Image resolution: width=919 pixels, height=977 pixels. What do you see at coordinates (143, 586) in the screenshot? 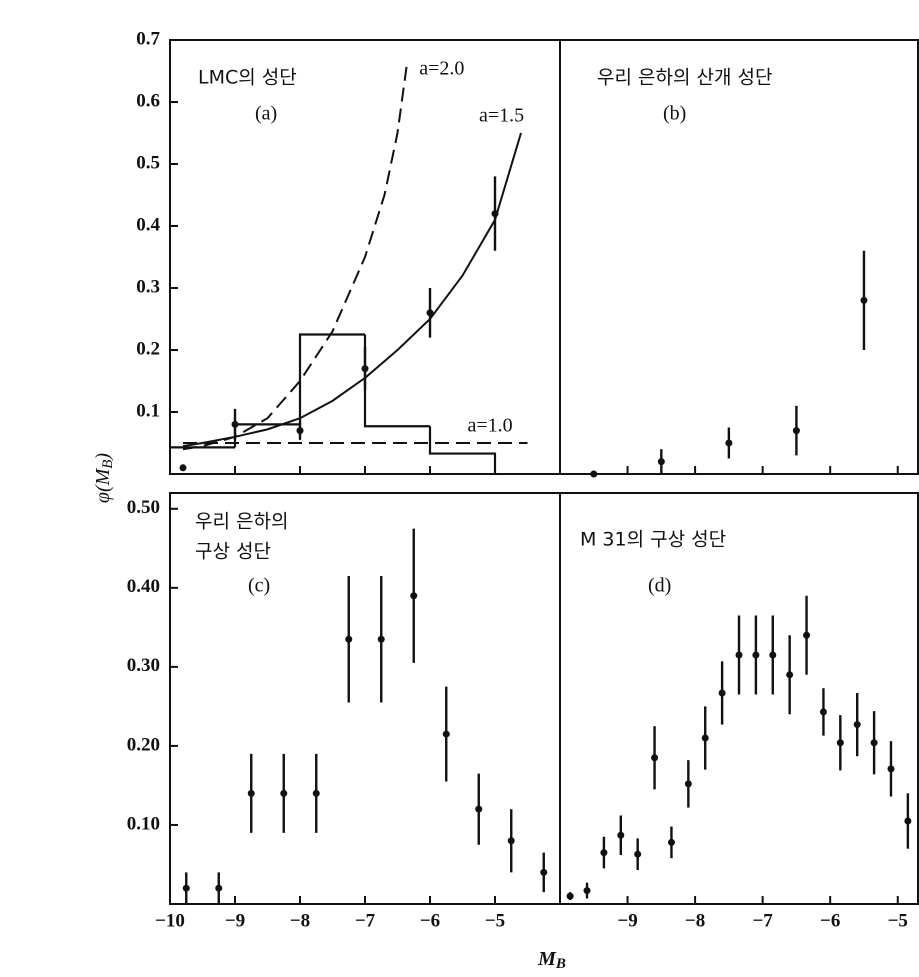
I see `y-tick-label: 0.40` at bounding box center [143, 586].